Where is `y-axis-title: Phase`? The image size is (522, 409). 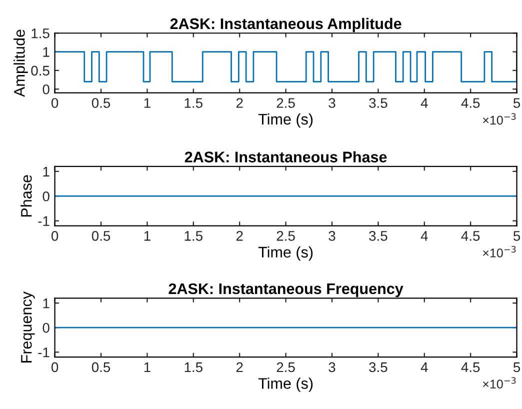 y-axis-title: Phase is located at coordinates (26, 196).